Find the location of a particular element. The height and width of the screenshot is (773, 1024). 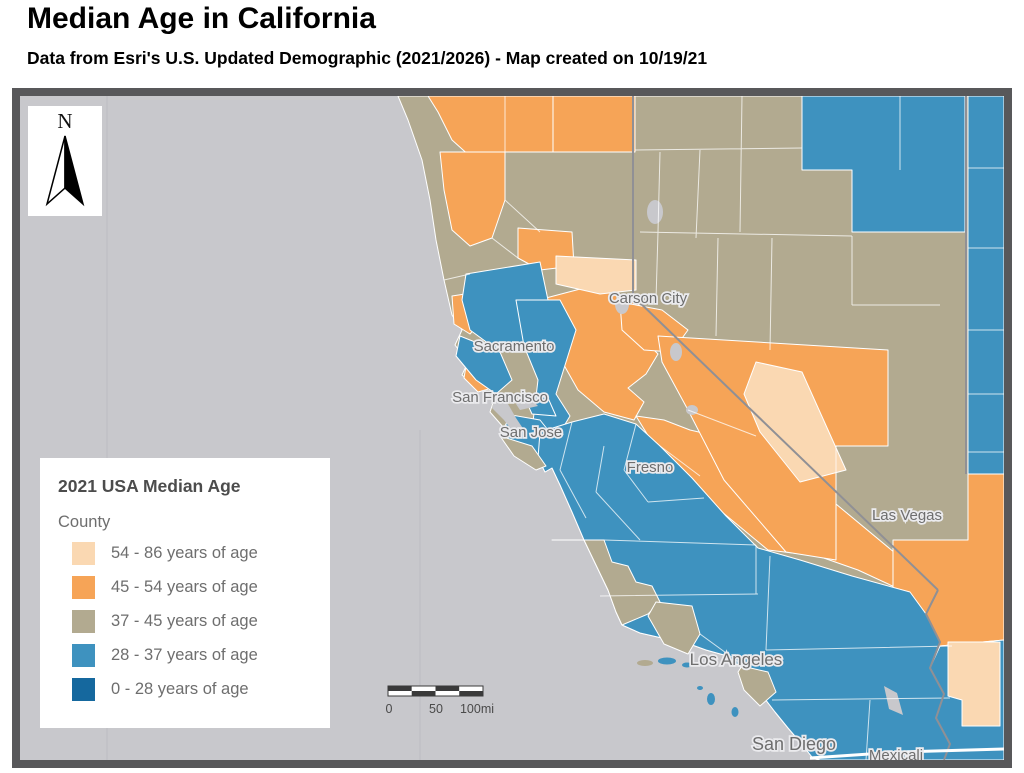

scale-tick-0: 0 is located at coordinates (389, 709).